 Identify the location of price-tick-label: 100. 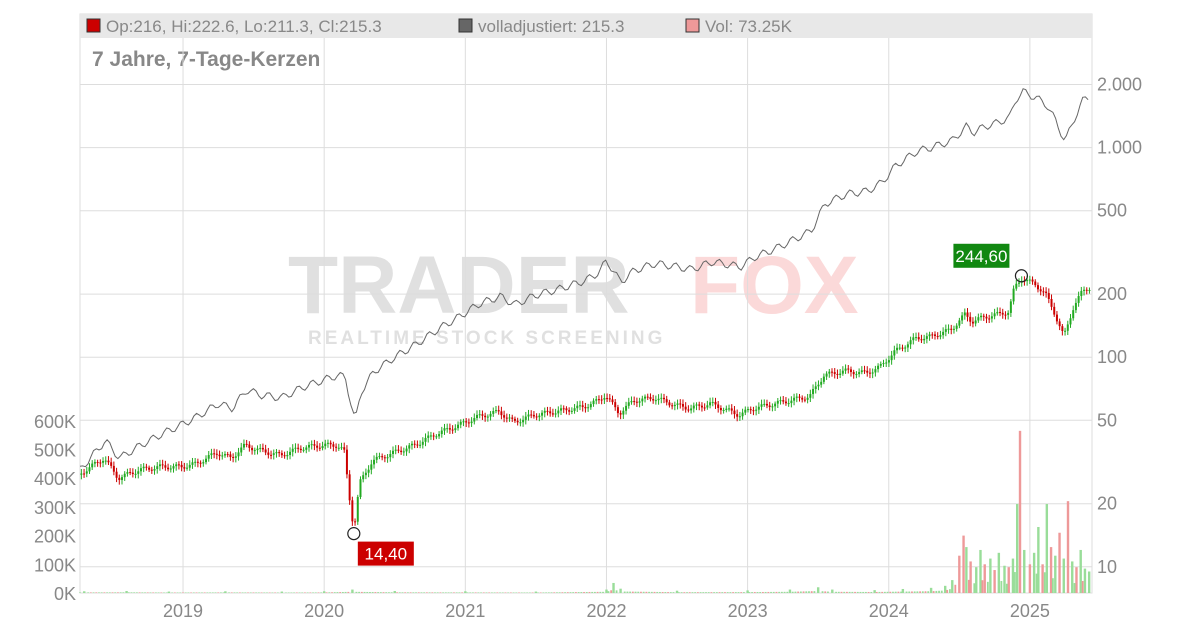
(1112, 357).